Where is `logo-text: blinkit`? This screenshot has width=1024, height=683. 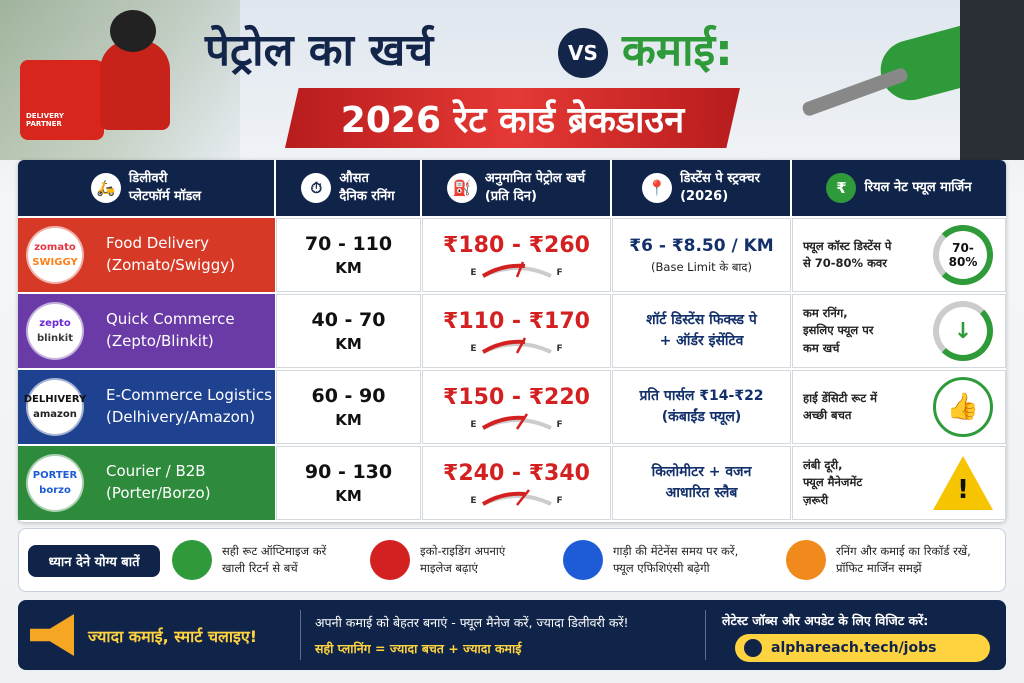 logo-text: blinkit is located at coordinates (55, 338).